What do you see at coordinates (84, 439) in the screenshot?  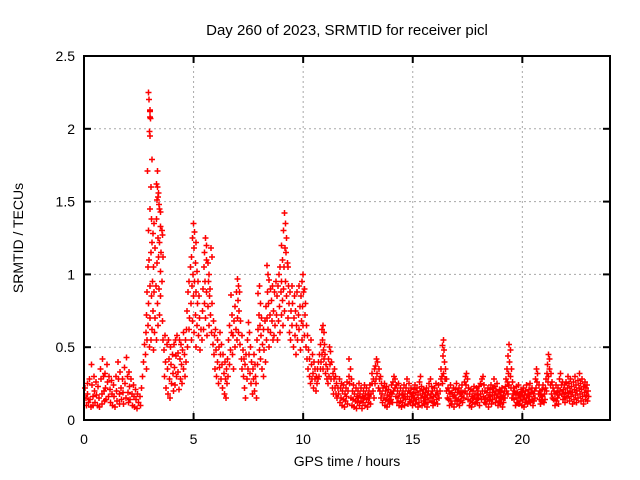 I see `x-tick-label: 0` at bounding box center [84, 439].